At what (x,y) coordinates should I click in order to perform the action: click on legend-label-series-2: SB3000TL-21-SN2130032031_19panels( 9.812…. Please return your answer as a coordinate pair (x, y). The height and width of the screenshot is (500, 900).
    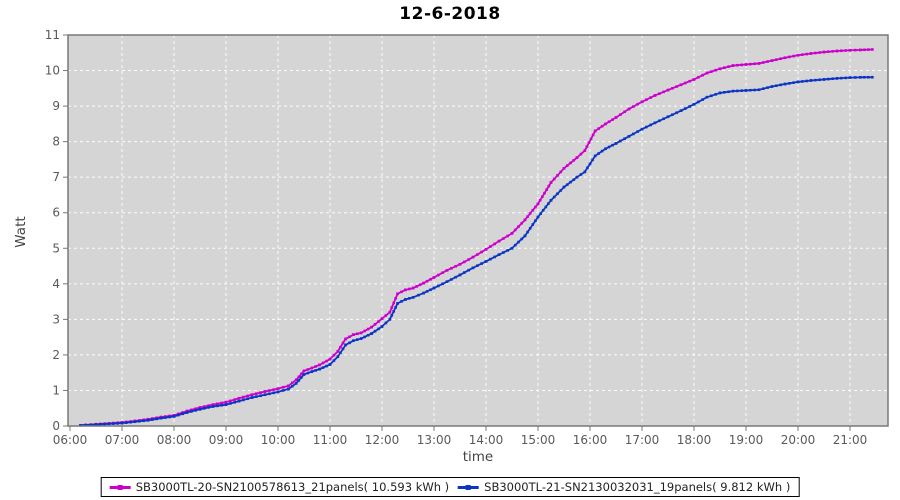
    Looking at the image, I should click on (637, 487).